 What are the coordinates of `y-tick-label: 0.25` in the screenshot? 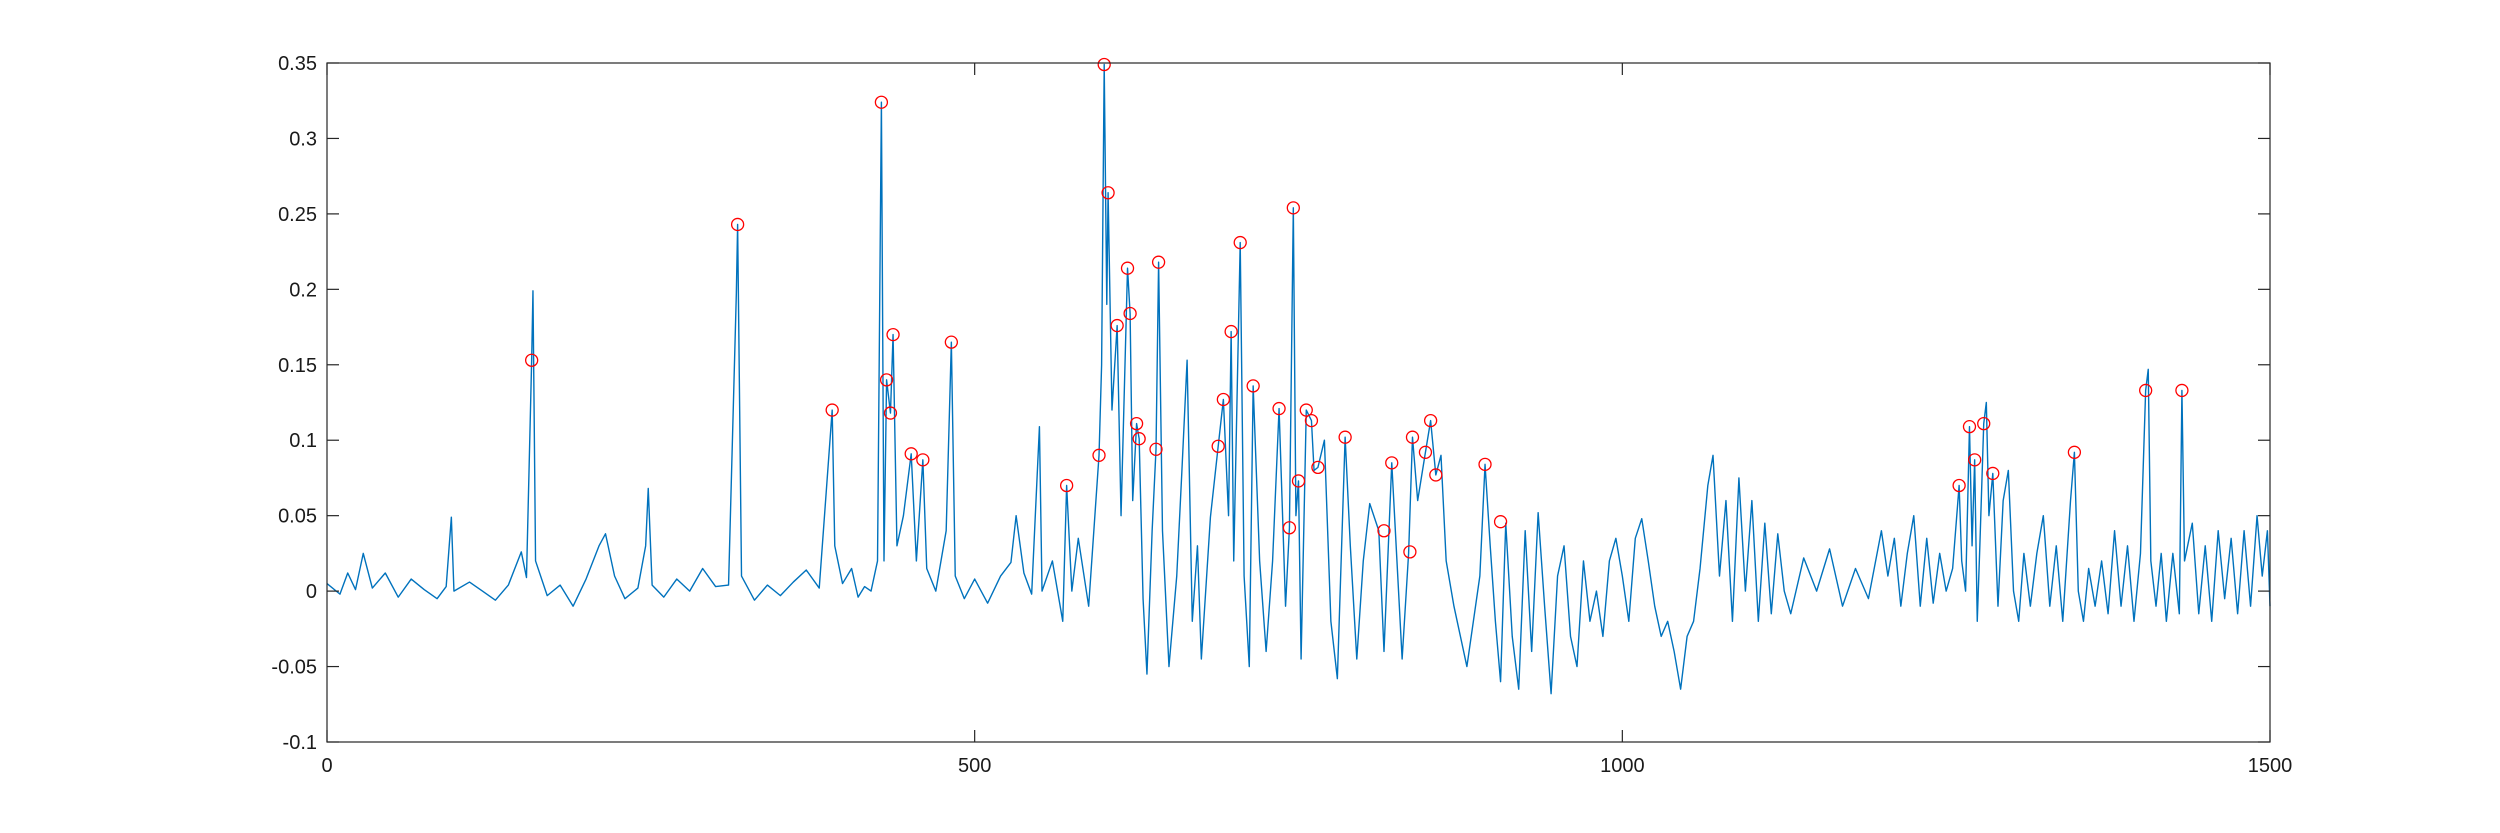 It's located at (297, 215).